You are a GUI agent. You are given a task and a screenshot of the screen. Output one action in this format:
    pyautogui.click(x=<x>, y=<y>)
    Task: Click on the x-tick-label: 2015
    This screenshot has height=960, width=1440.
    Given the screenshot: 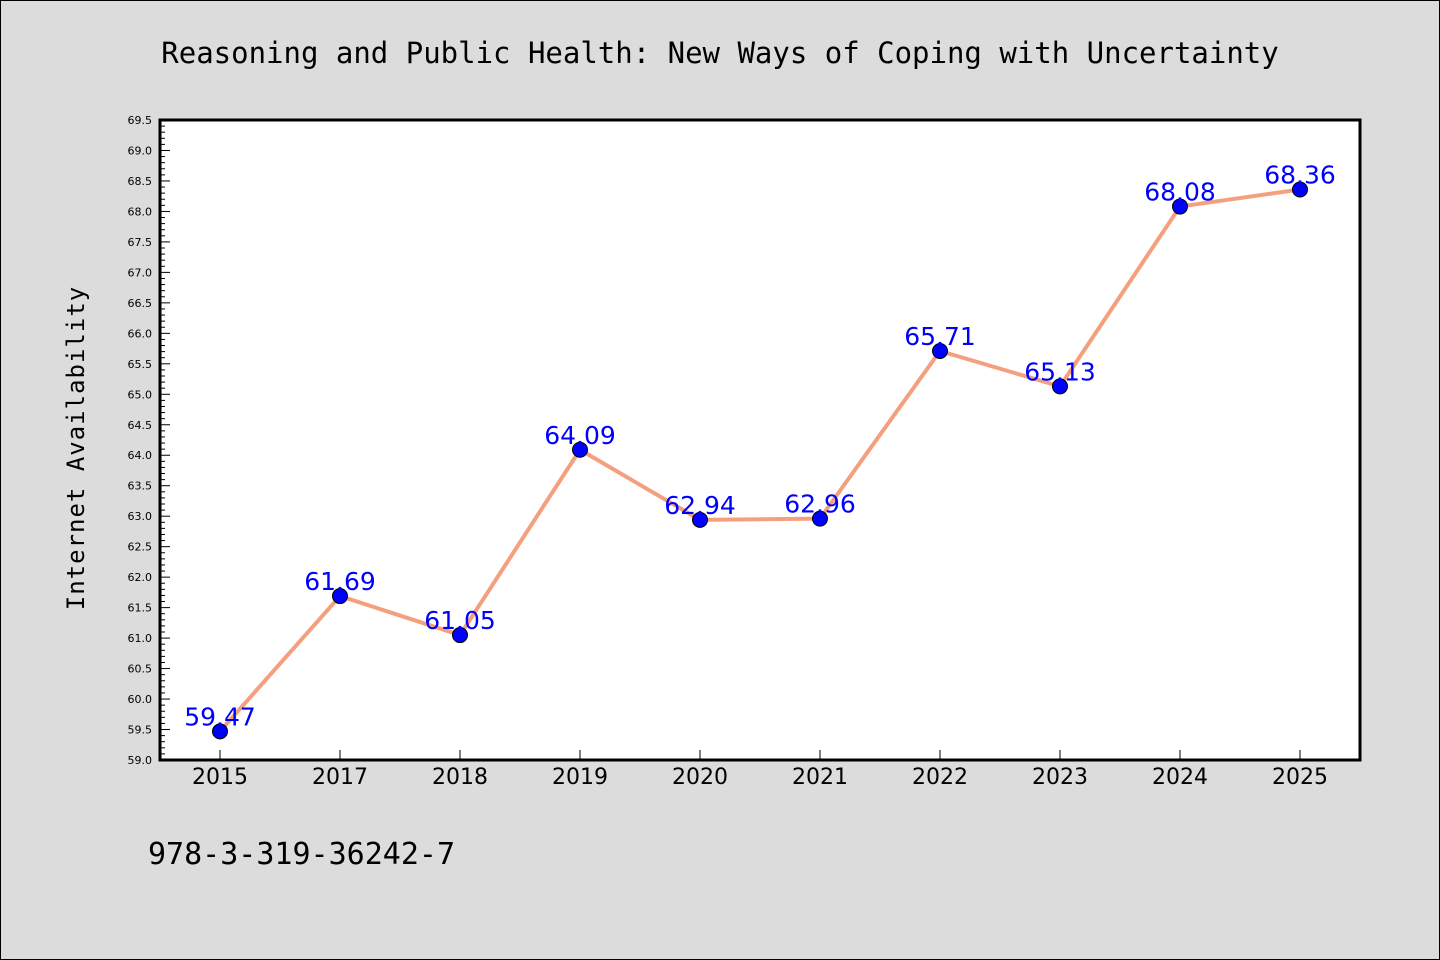 What is the action you would take?
    pyautogui.click(x=220, y=777)
    